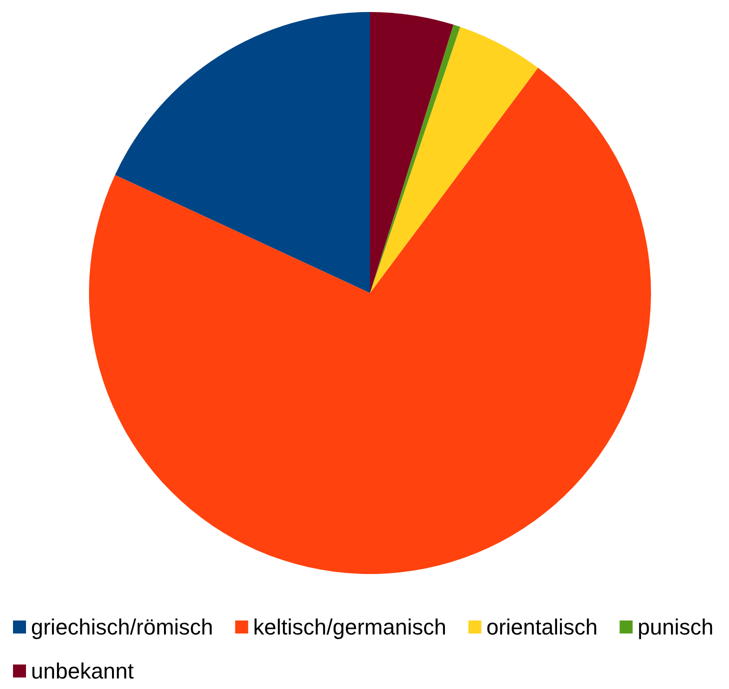 This screenshot has height=689, width=729. Describe the element at coordinates (82, 671) in the screenshot. I see `legend-label: unbekannt` at that location.